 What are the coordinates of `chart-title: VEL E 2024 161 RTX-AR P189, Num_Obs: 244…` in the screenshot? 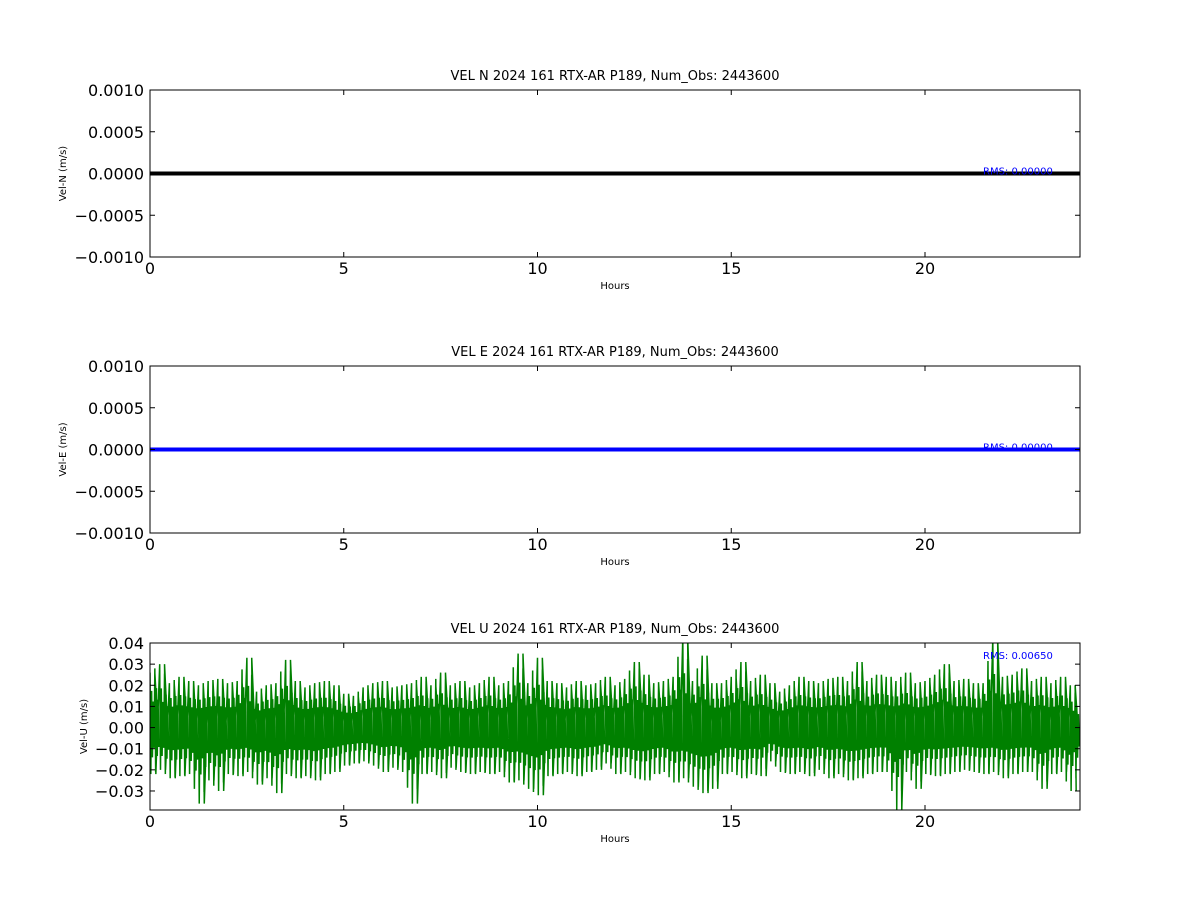 It's located at (614, 352).